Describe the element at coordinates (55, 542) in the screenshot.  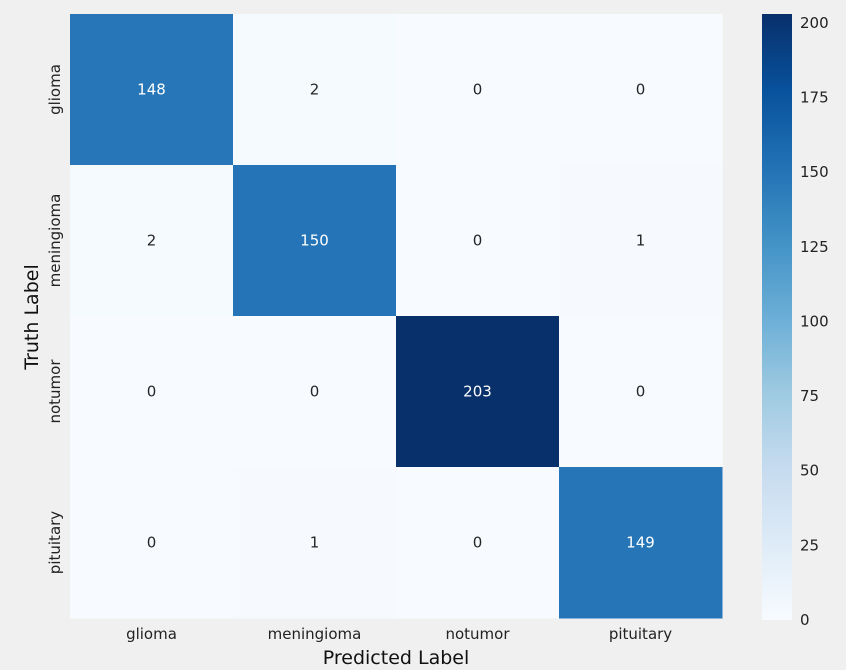
I see `y-tick-label: pituitary` at that location.